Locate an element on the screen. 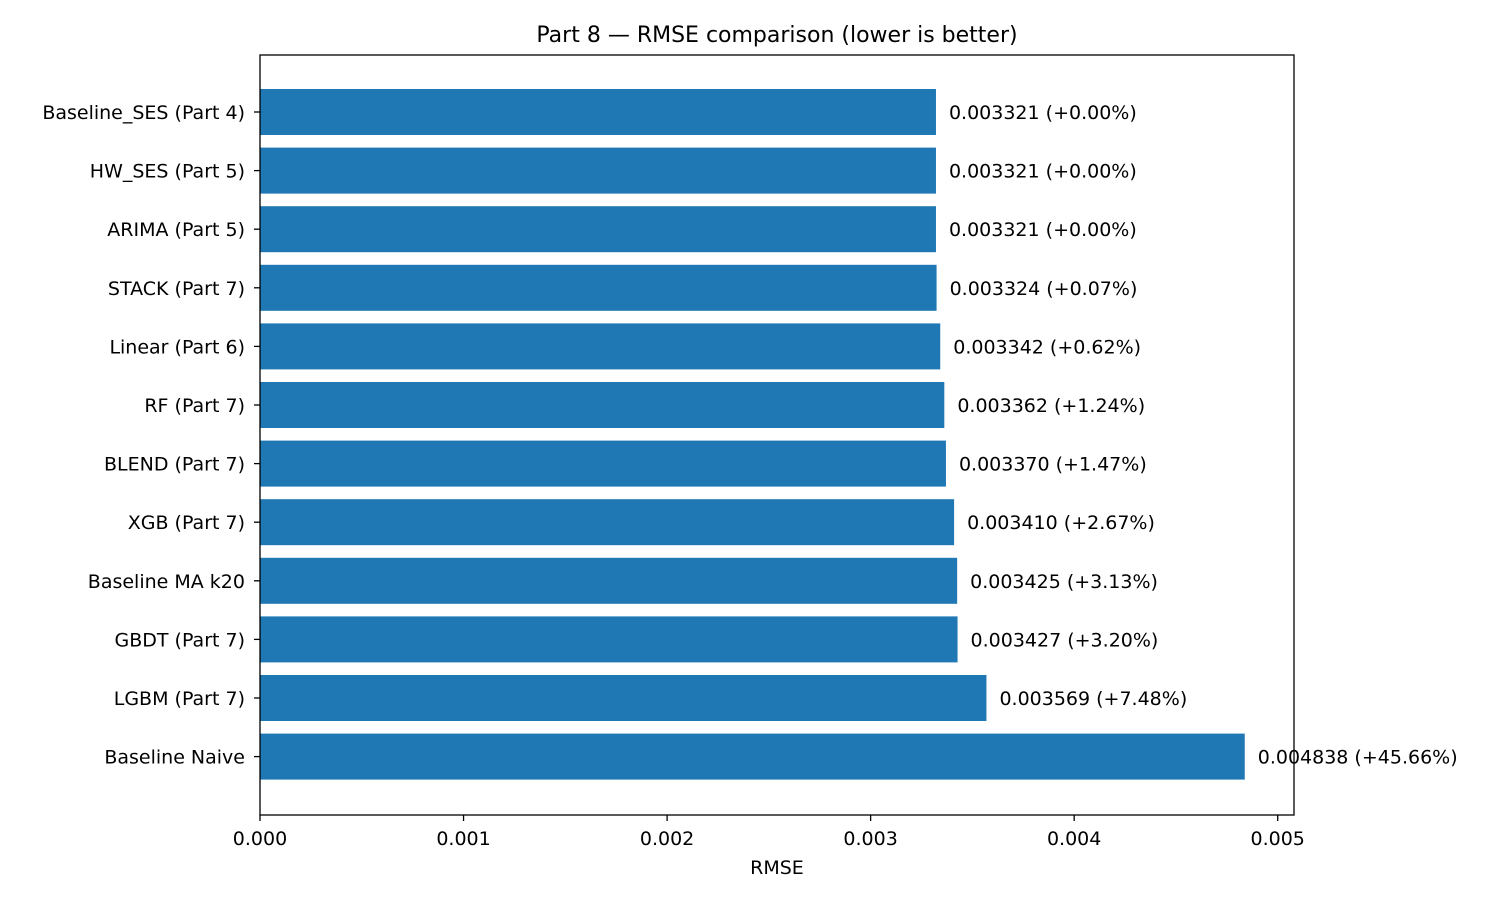 This screenshot has width=1500, height=900. x-tick-label: 0.004 is located at coordinates (1074, 839).